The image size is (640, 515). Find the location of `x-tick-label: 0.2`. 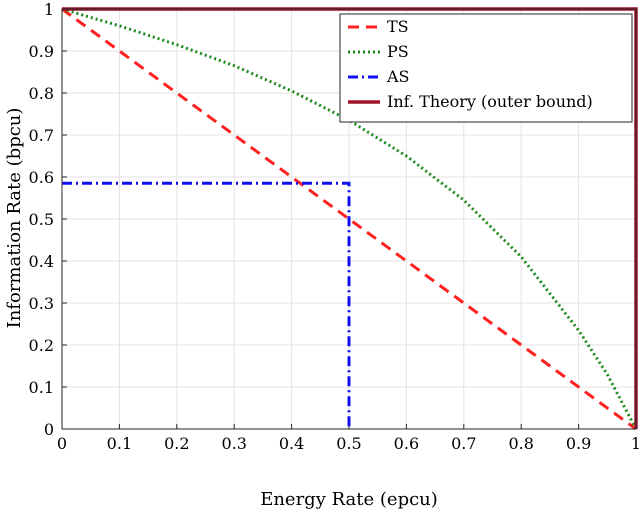

x-tick-label: 0.2 is located at coordinates (176, 443).